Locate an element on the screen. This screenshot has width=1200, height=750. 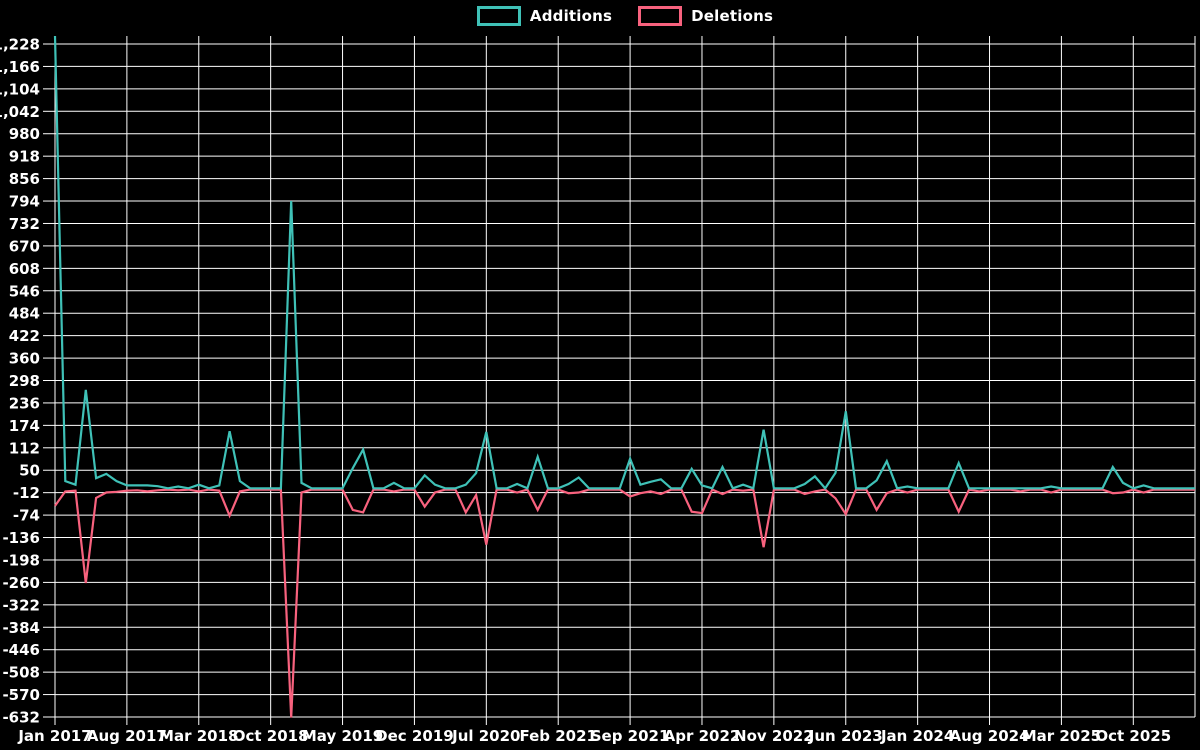
y-tick-label: 360 is located at coordinates (24, 359).